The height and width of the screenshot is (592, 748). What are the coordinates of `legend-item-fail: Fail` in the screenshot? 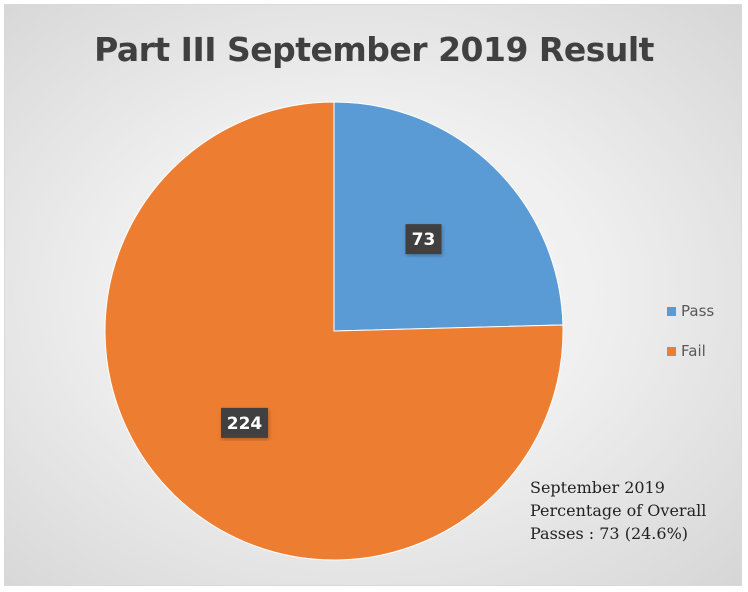 It's located at (702, 351).